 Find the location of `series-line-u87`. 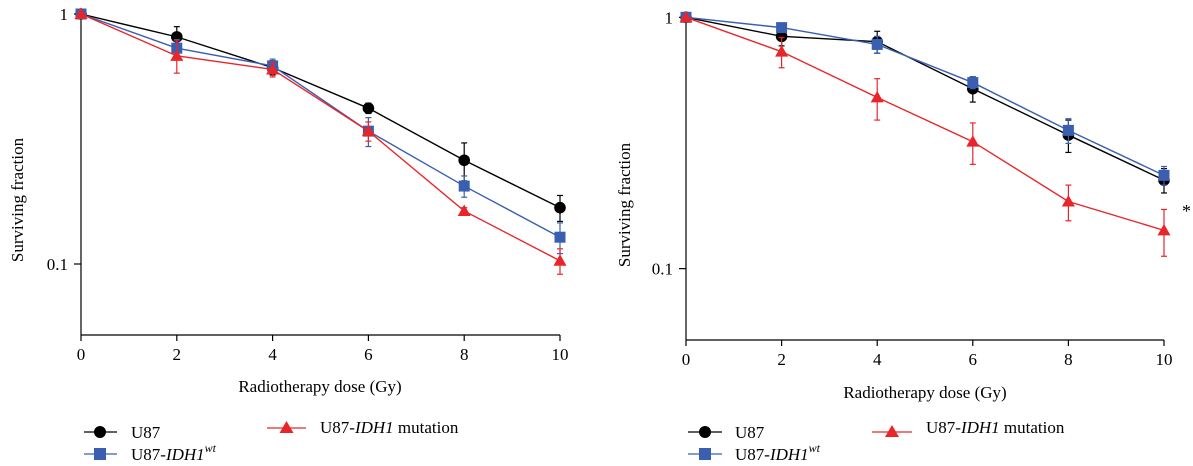

series-line-u87 is located at coordinates (925, 98).